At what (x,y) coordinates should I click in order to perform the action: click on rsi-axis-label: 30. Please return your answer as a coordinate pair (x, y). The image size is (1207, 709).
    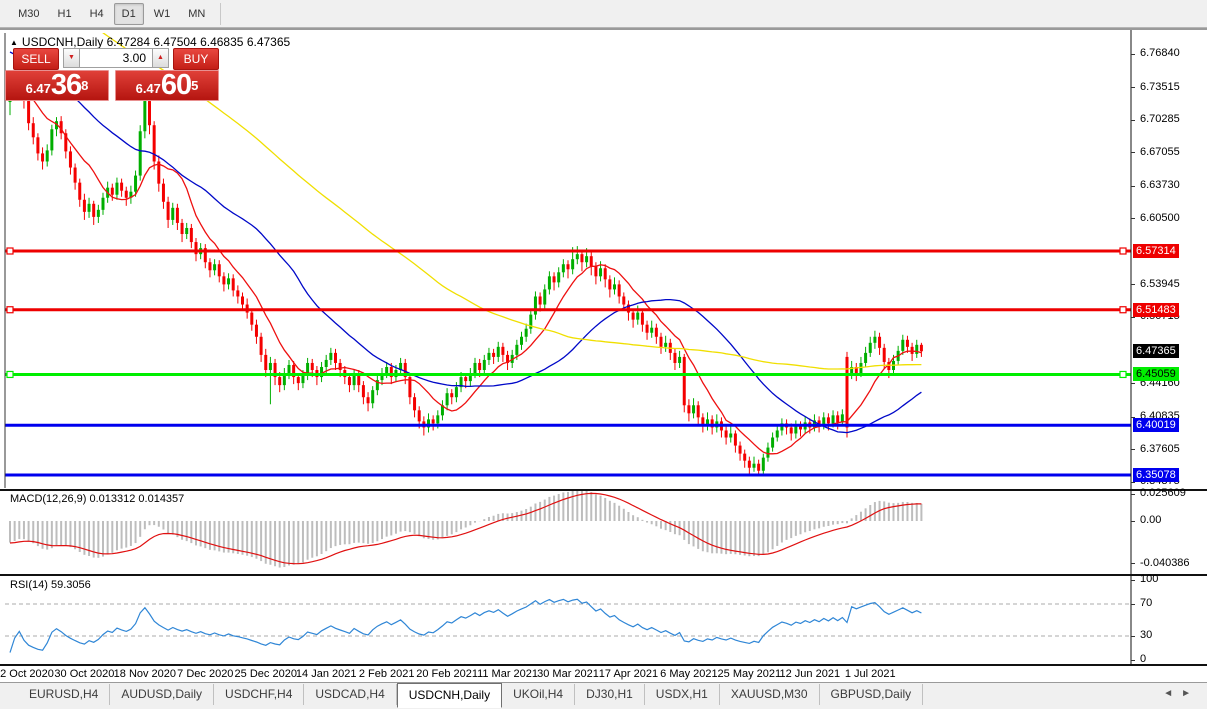
    Looking at the image, I should click on (1146, 635).